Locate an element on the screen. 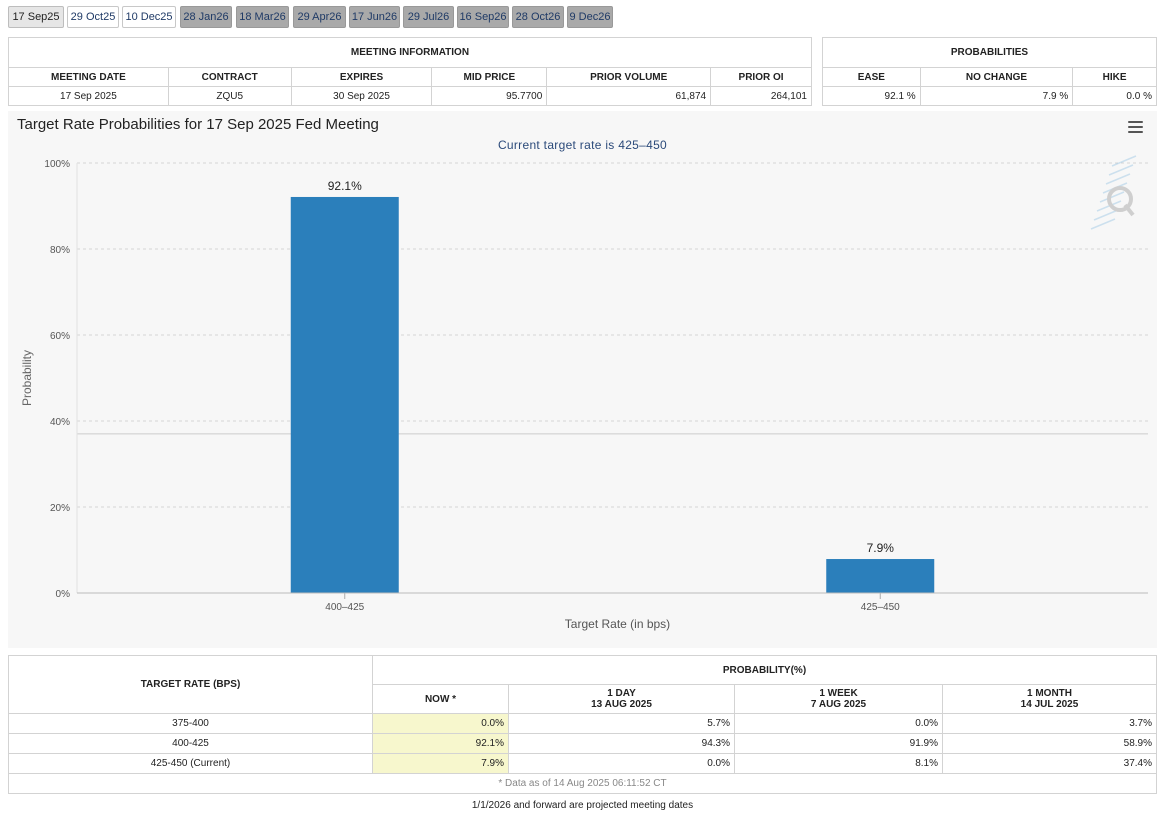 This screenshot has width=1165, height=818. hike-value: 0.0 % is located at coordinates (1114, 96).